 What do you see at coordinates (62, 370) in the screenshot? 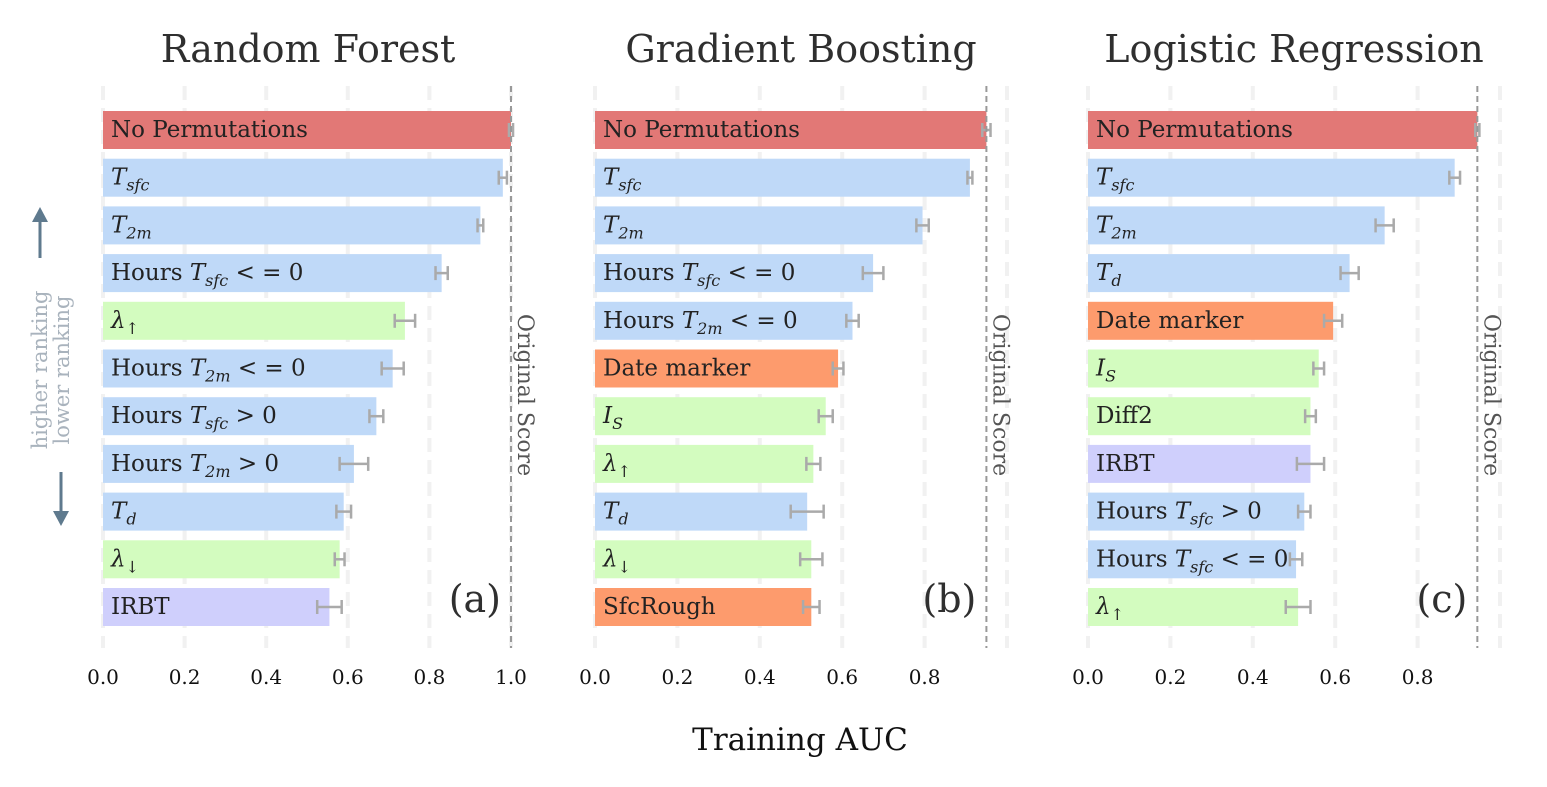
I see `lower-ranking-label: lower ranking` at bounding box center [62, 370].